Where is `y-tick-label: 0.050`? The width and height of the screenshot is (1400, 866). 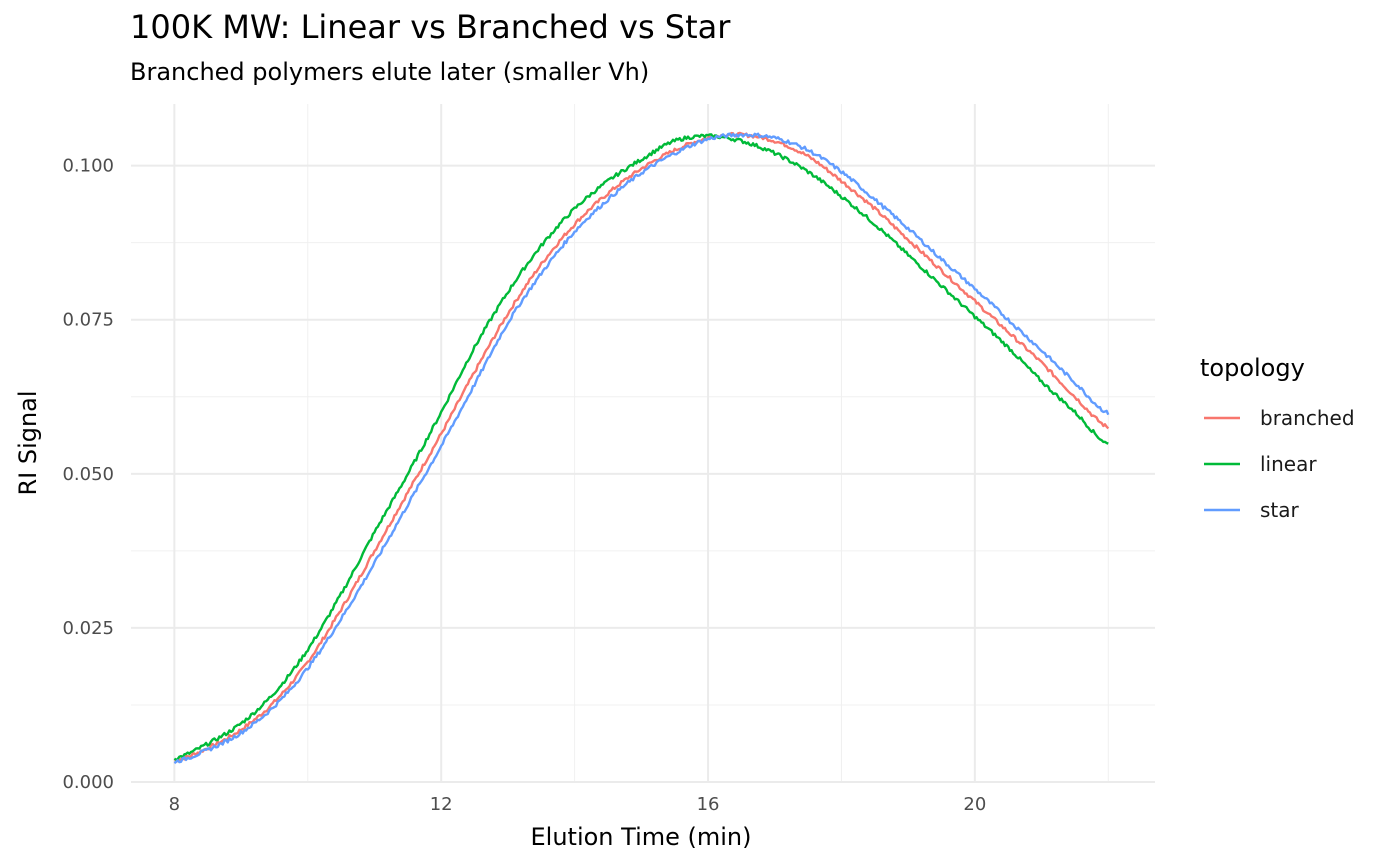
y-tick-label: 0.050 is located at coordinates (88, 474).